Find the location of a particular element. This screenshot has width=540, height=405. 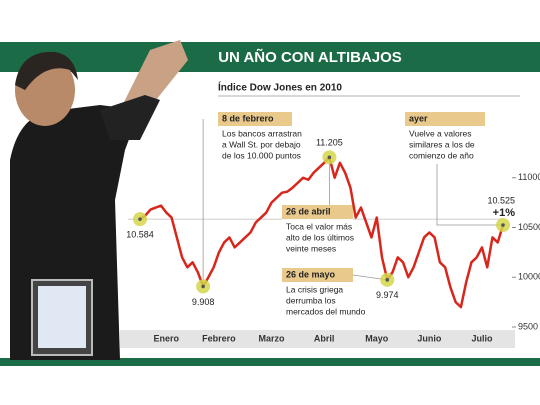

chart-title: UN AÑO CON ALTIBAJOS is located at coordinates (310, 57).